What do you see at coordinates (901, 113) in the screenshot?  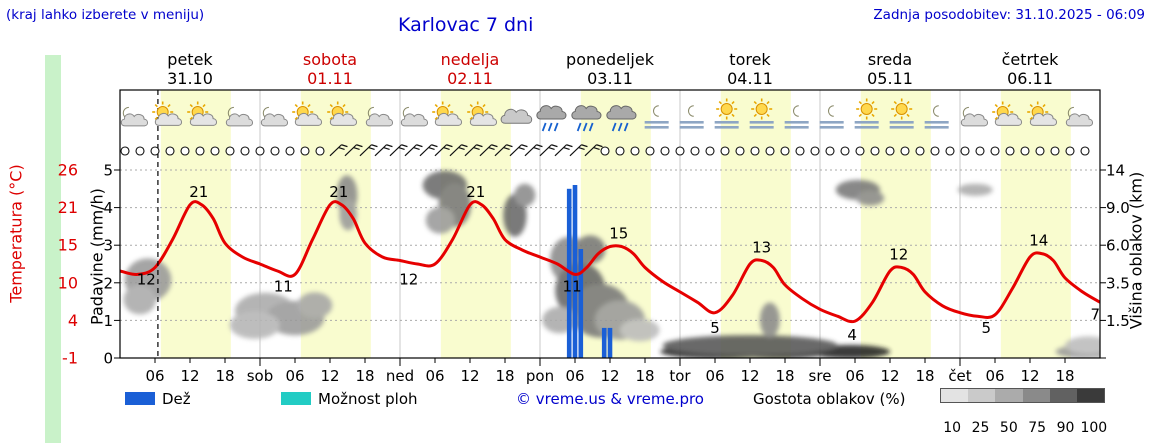 I see `sun-fog-icon` at bounding box center [901, 113].